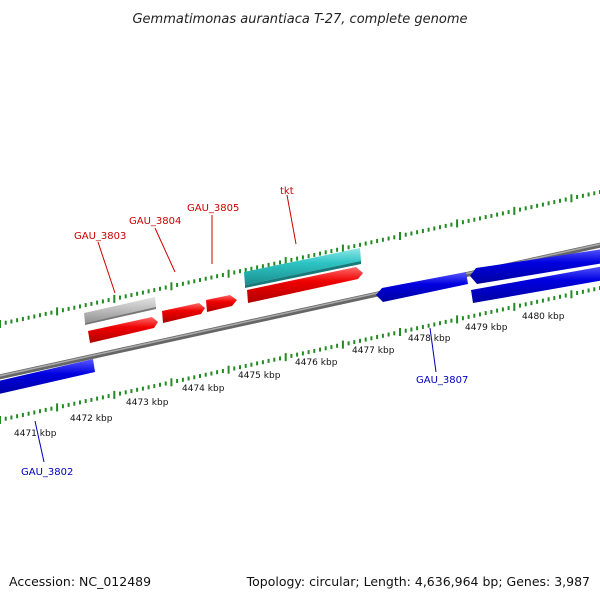 The width and height of the screenshot is (600, 600). I want to click on scale-label-4479: 4479 kbp, so click(486, 328).